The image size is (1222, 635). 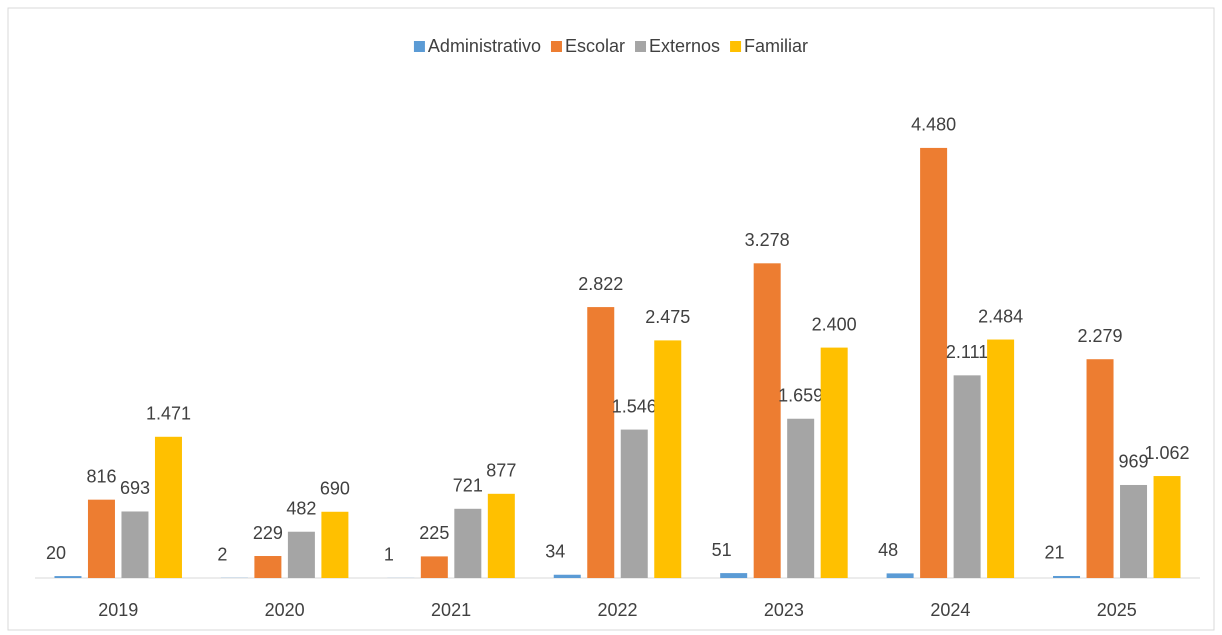 What do you see at coordinates (767, 240) in the screenshot?
I see `data-label: 3.278` at bounding box center [767, 240].